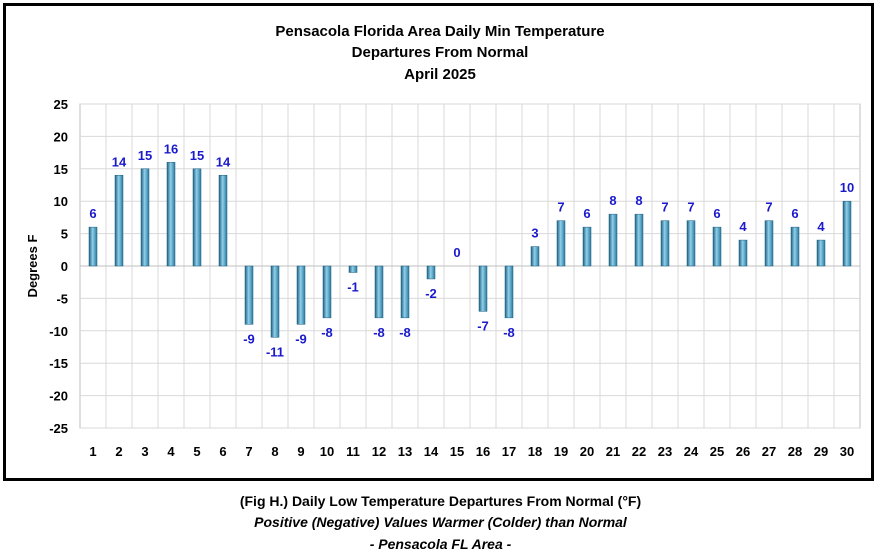 Image resolution: width=881 pixels, height=559 pixels. I want to click on x-tick-label: 22, so click(639, 451).